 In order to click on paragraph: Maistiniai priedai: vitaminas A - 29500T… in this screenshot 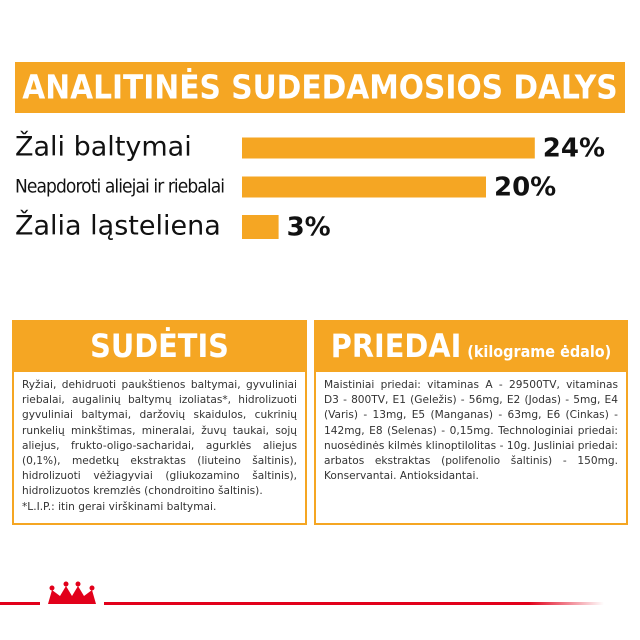, I will do `click(471, 431)`.